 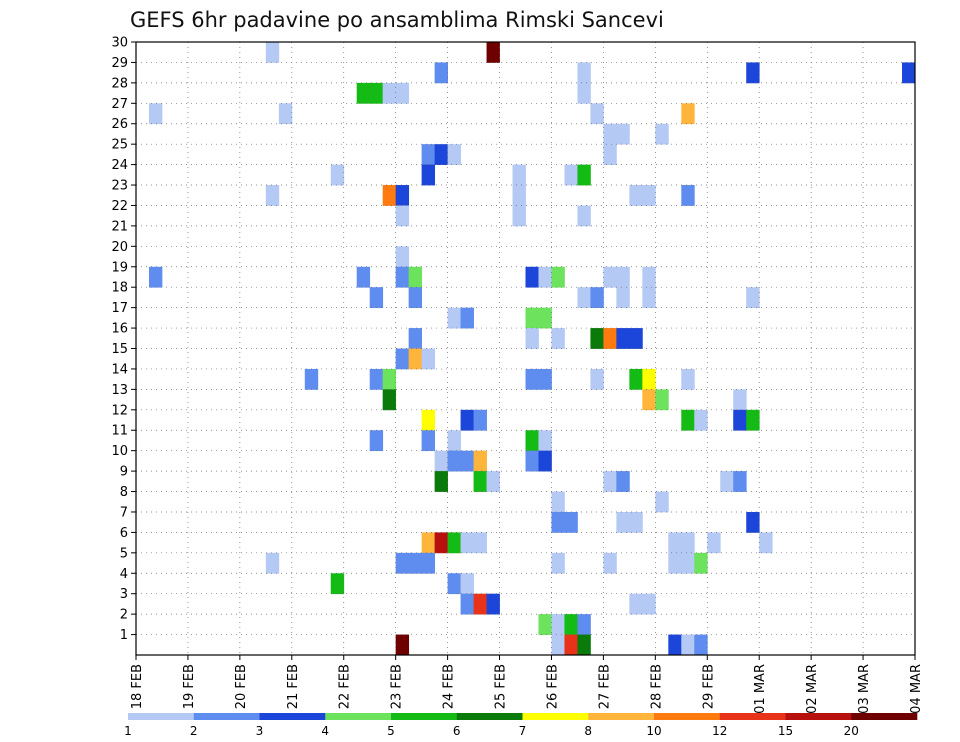 What do you see at coordinates (812, 689) in the screenshot?
I see `x-tick-label: 02 MAR` at bounding box center [812, 689].